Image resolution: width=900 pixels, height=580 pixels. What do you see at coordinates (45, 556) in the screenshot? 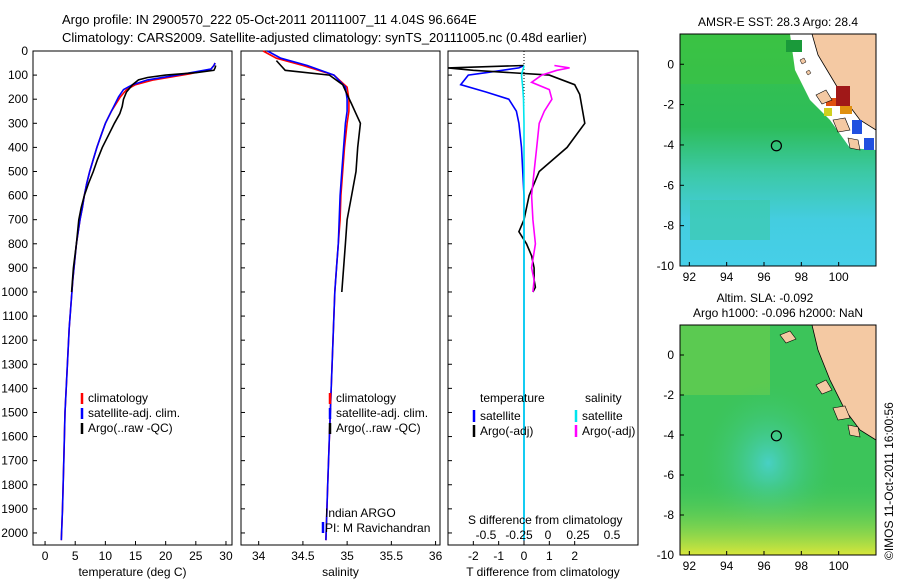
I see `temp-xtick-label: 0` at bounding box center [45, 556].